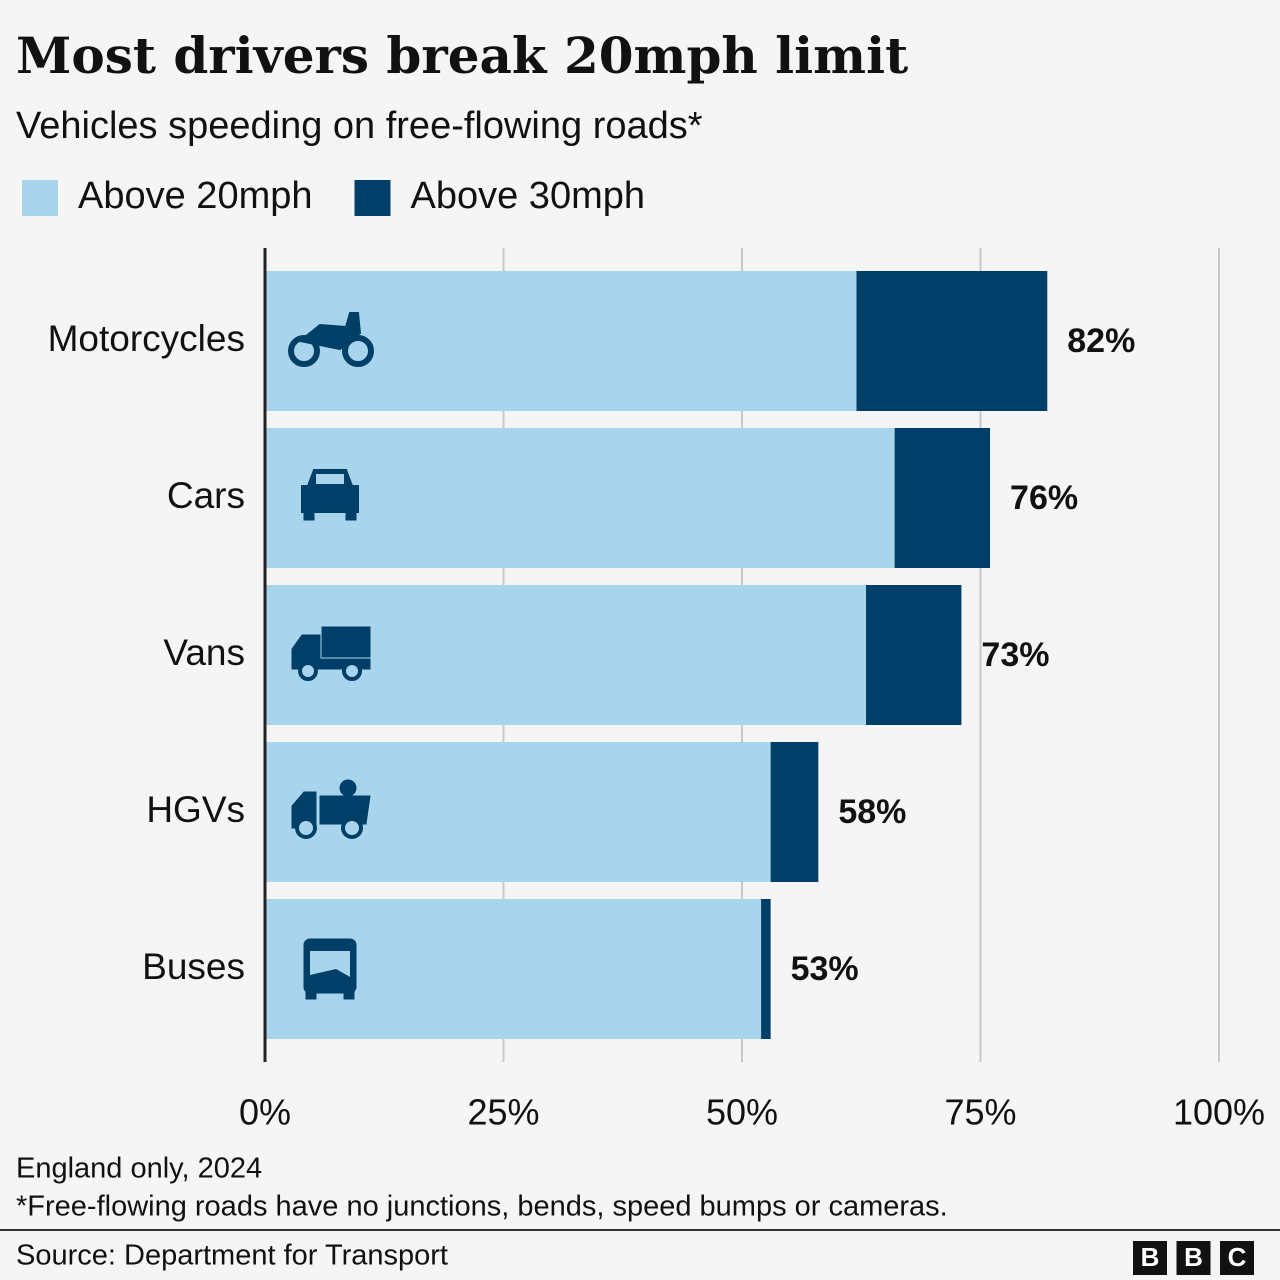 Image resolution: width=1280 pixels, height=1280 pixels. I want to click on x-tick-label: 100%, so click(1219, 1112).